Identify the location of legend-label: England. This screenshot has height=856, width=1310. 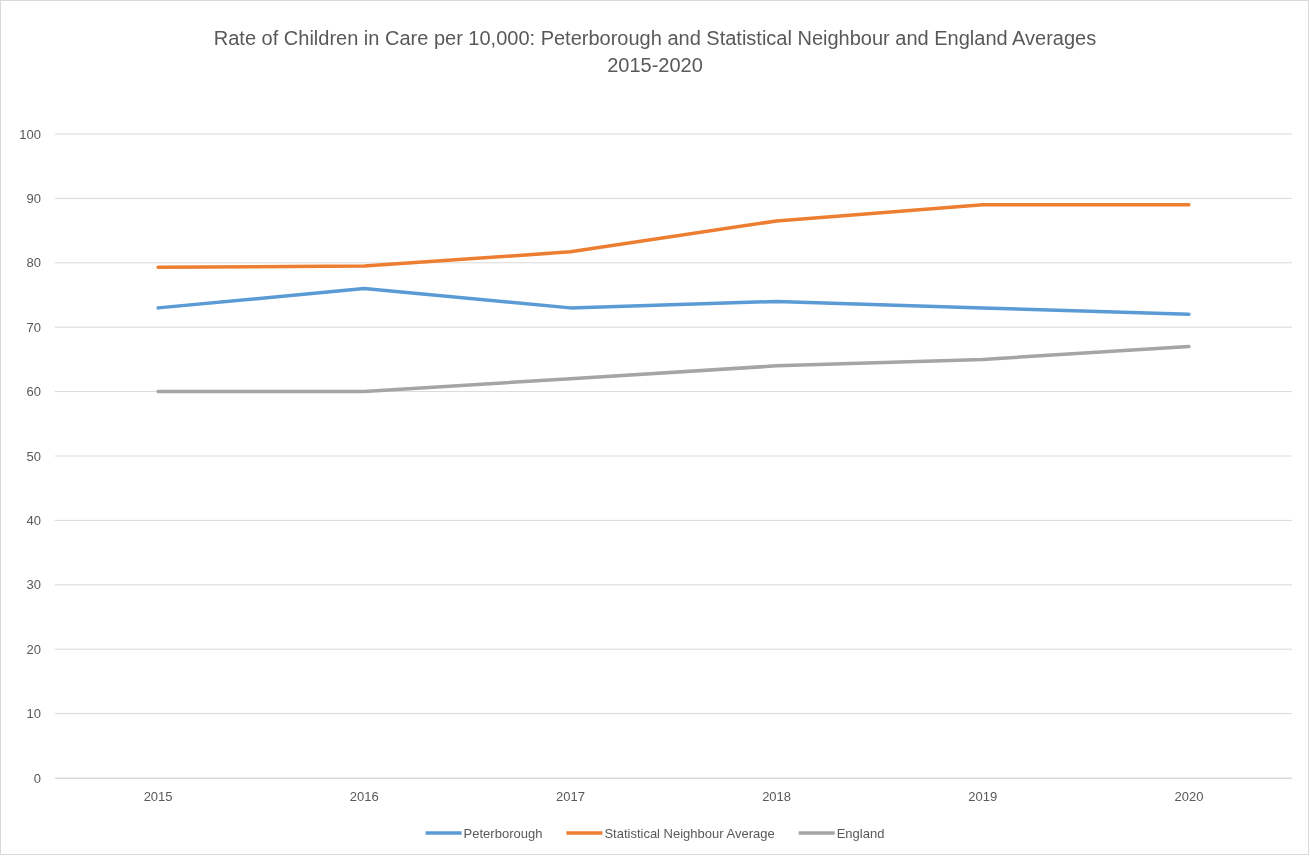
(860, 833).